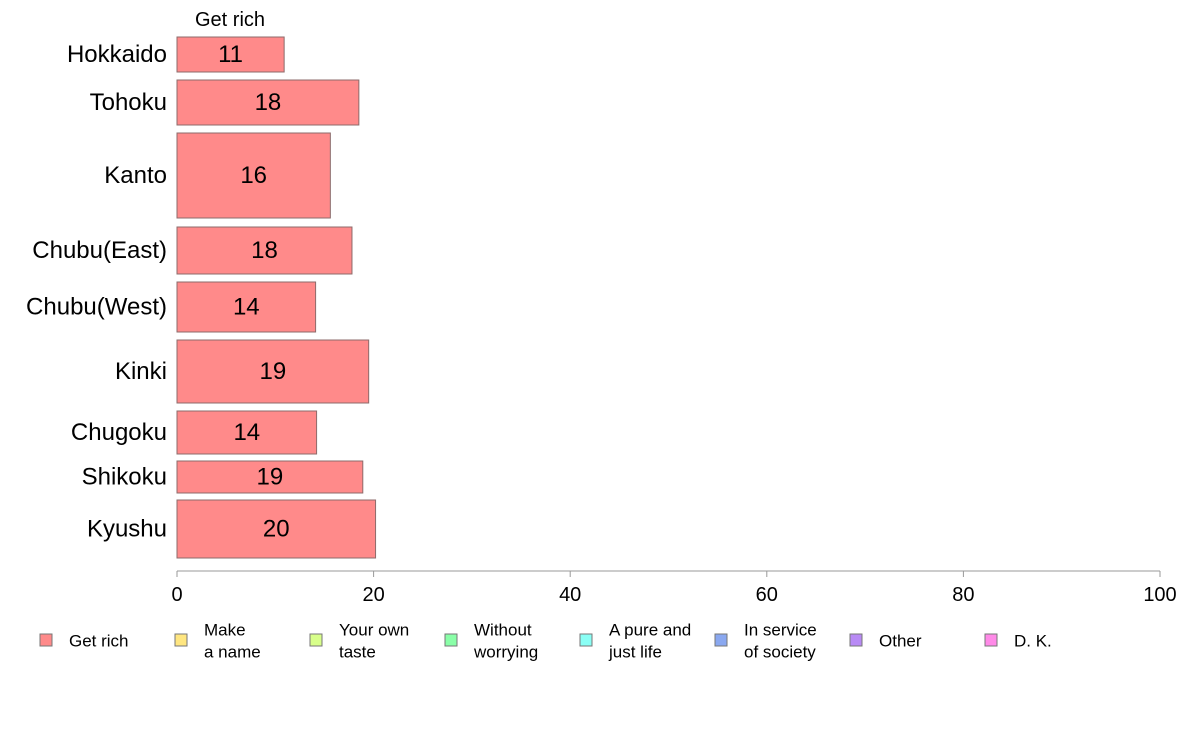 This screenshot has width=1188, height=736. I want to click on legend-label: D. K., so click(1033, 641).